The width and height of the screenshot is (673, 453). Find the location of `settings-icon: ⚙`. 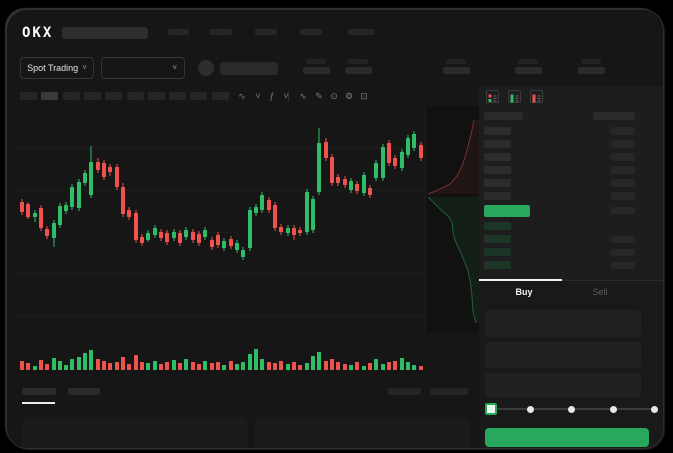

settings-icon: ⚙ is located at coordinates (349, 96).